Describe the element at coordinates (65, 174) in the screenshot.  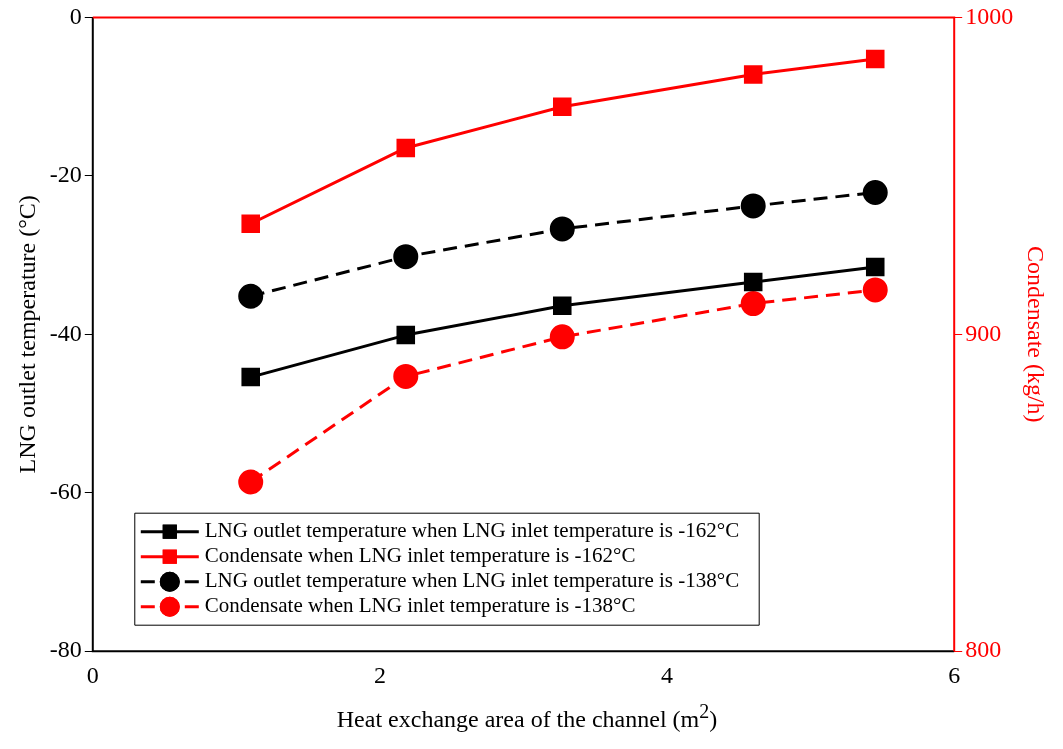
I see `y-tick-label: -20` at that location.